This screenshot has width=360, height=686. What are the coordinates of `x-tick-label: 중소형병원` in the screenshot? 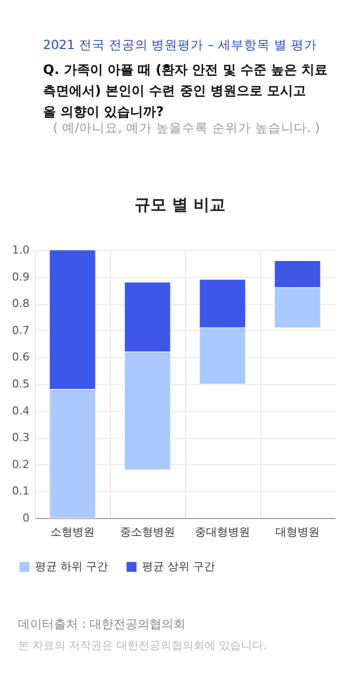 It's located at (147, 532).